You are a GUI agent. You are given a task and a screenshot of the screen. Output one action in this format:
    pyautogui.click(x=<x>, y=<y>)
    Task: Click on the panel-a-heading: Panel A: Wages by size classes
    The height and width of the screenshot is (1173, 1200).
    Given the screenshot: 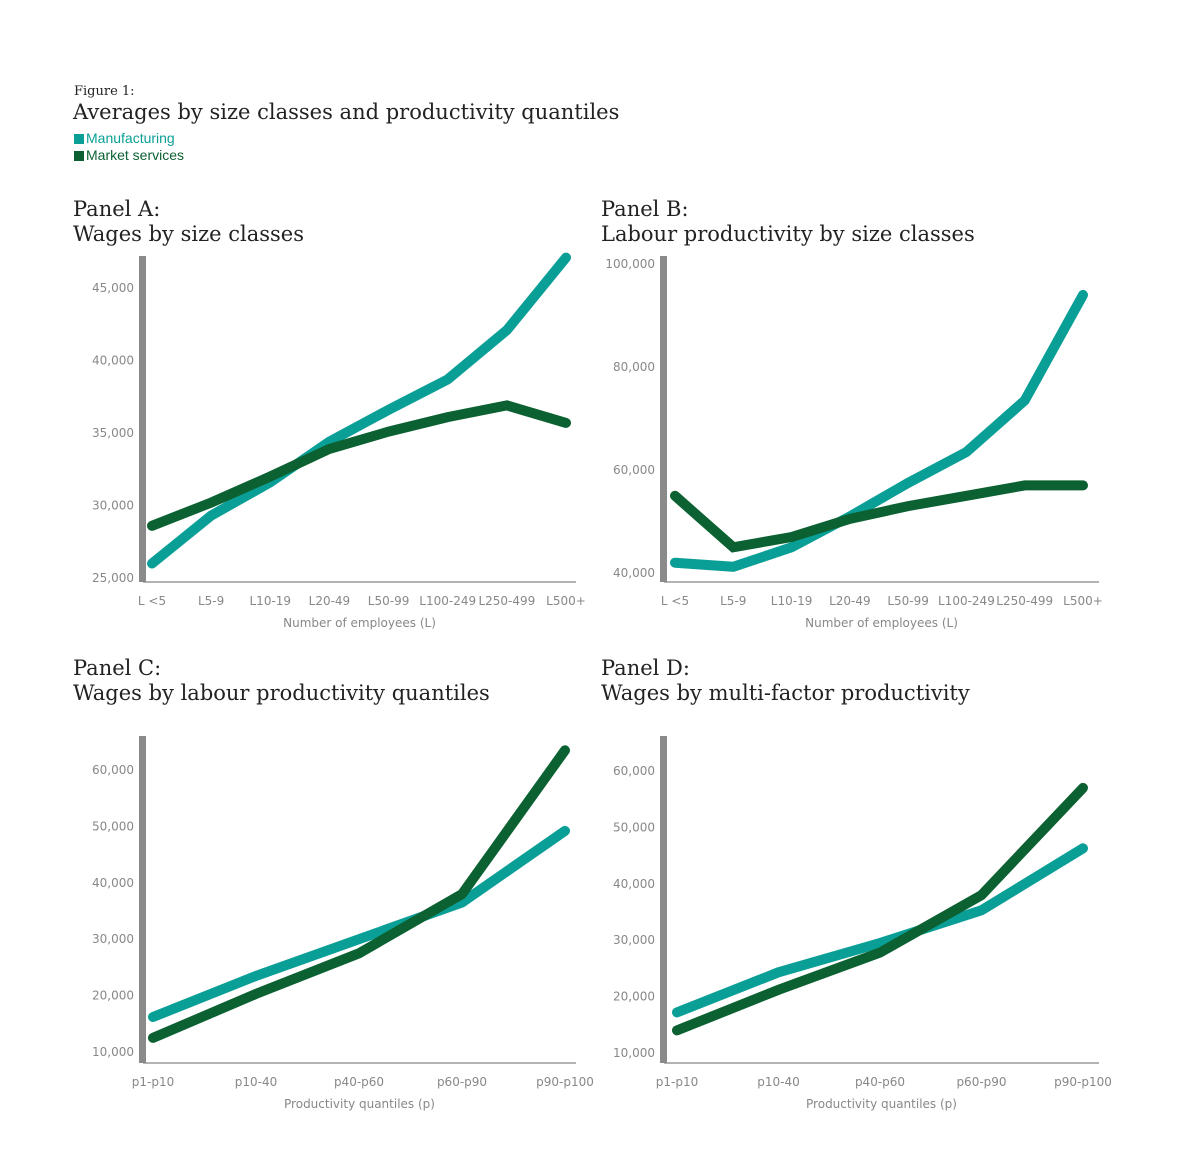 What is the action you would take?
    pyautogui.click(x=188, y=222)
    